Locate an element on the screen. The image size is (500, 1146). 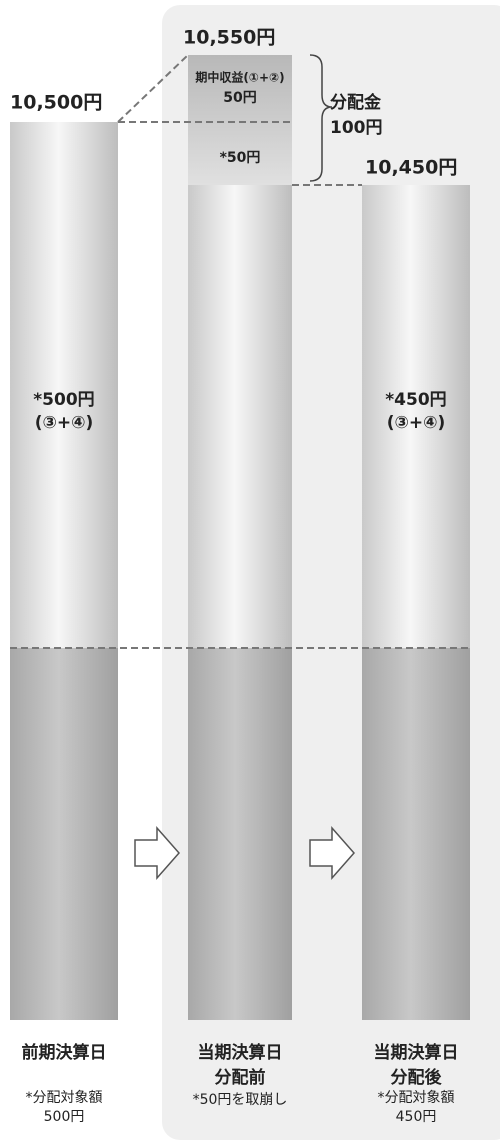
arrows is located at coordinates (244, 853).